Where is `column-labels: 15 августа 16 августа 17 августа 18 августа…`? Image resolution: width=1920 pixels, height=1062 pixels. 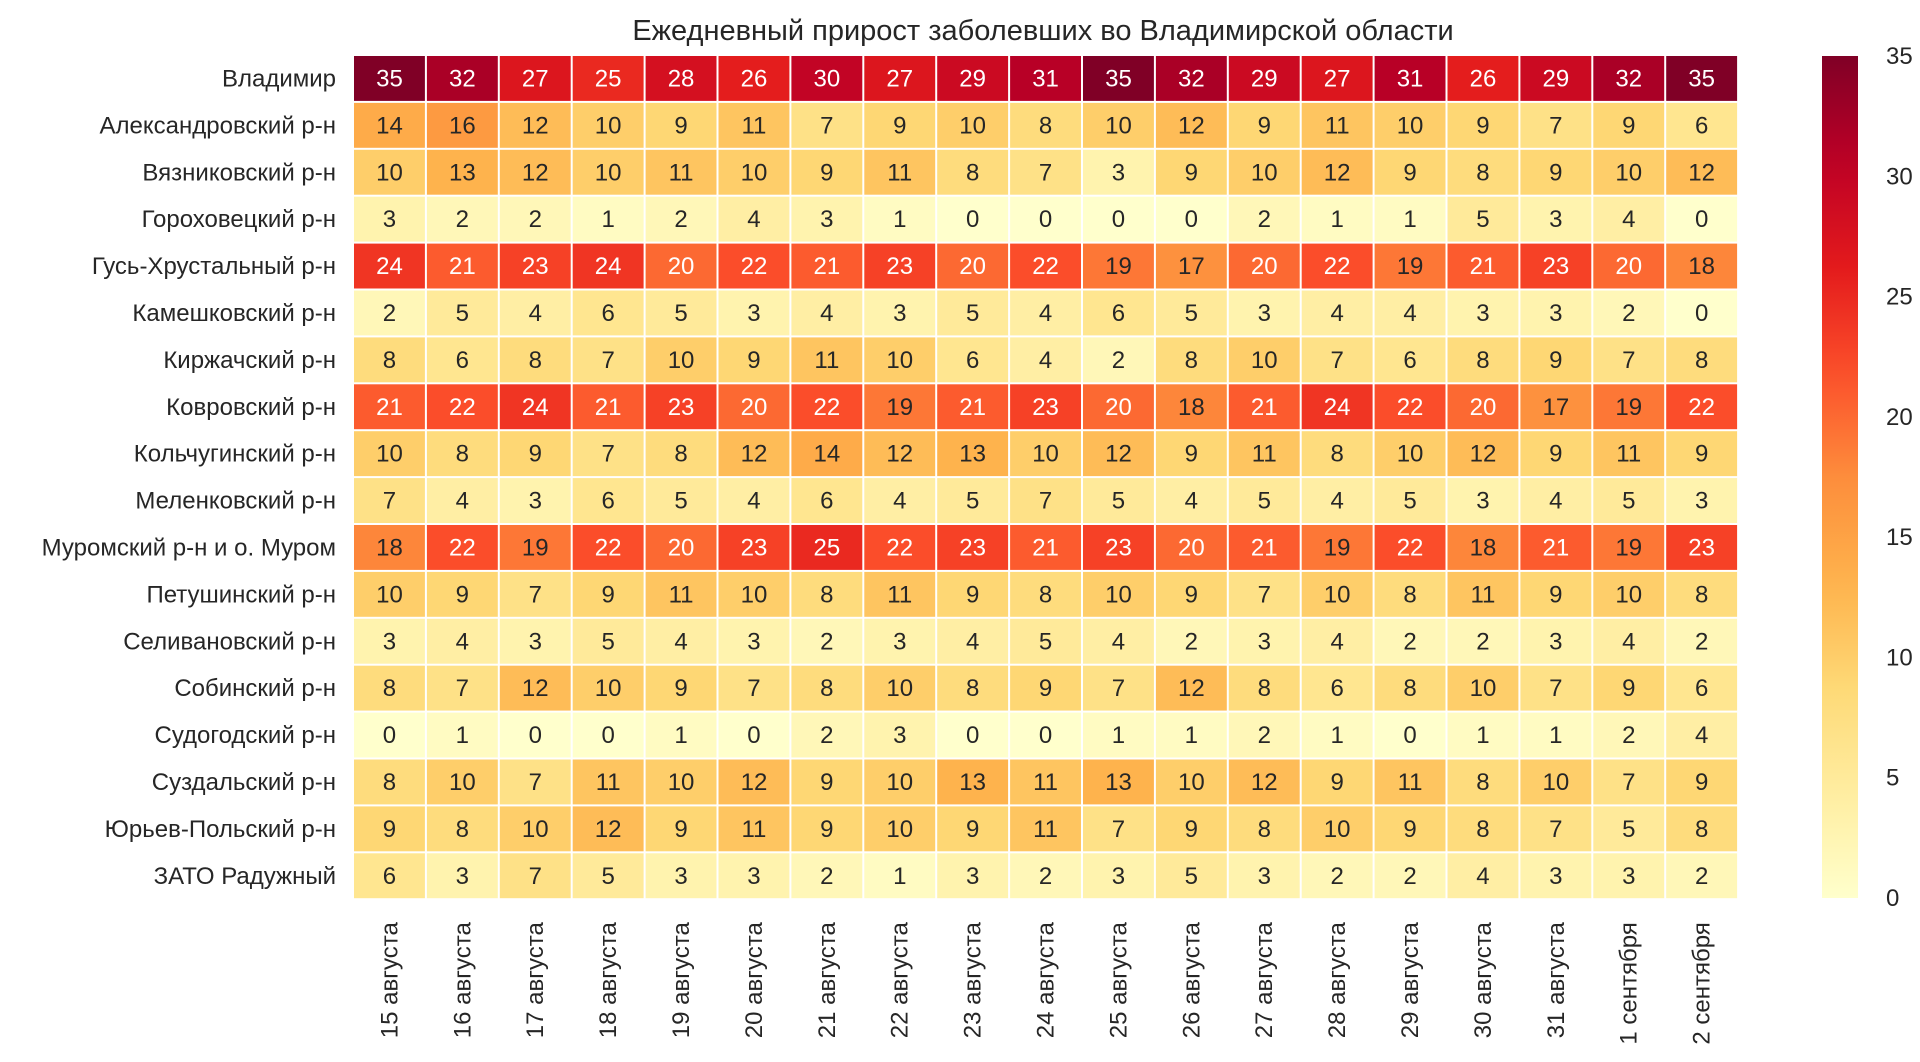
column-labels: 15 августа 16 августа 17 августа 18 августа… is located at coordinates (1045, 983).